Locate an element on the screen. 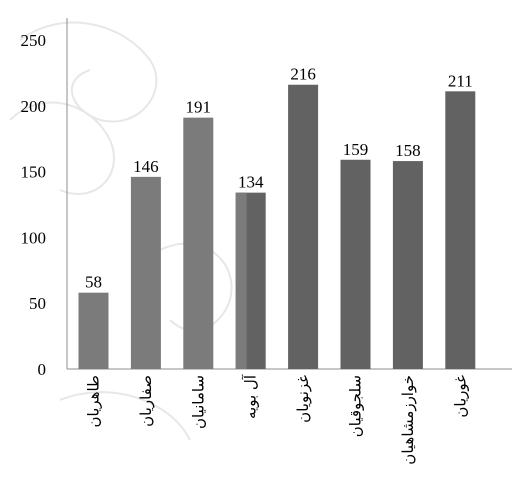 The height and width of the screenshot is (501, 527). category-label: طاهریان is located at coordinates (94, 401).